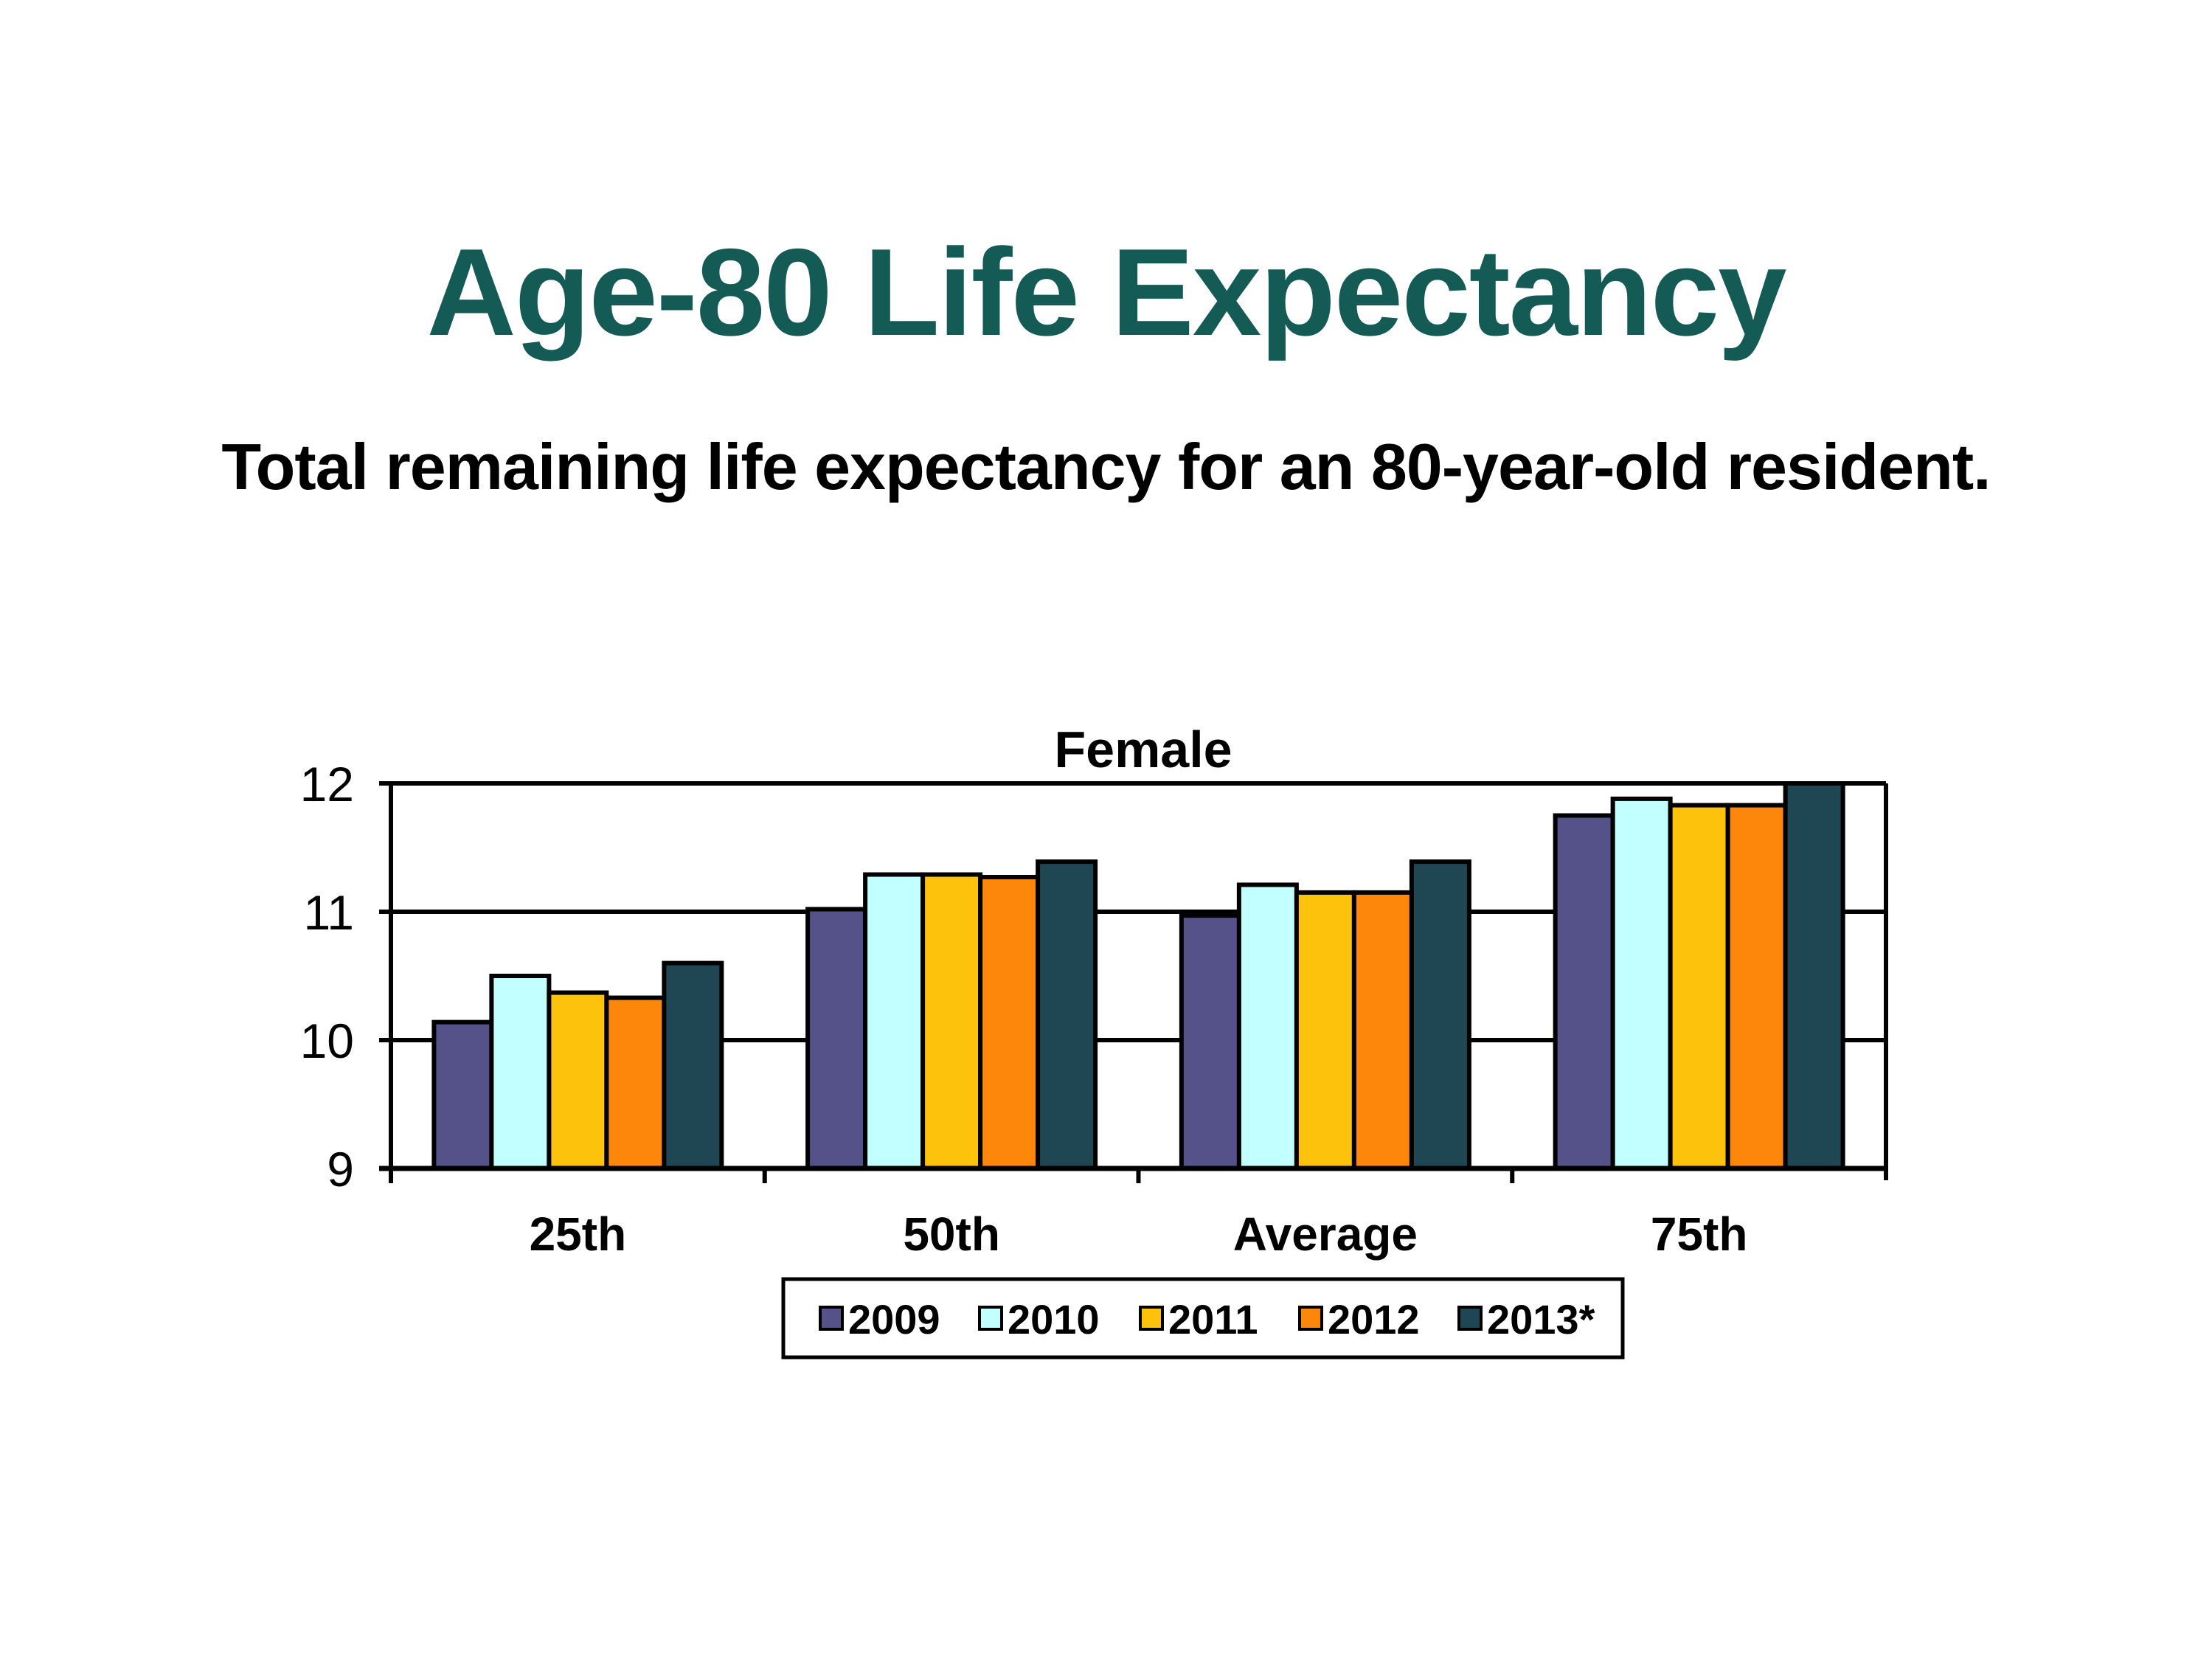  Describe the element at coordinates (1210, 1042) in the screenshot. I see `bar-2009-average` at that location.